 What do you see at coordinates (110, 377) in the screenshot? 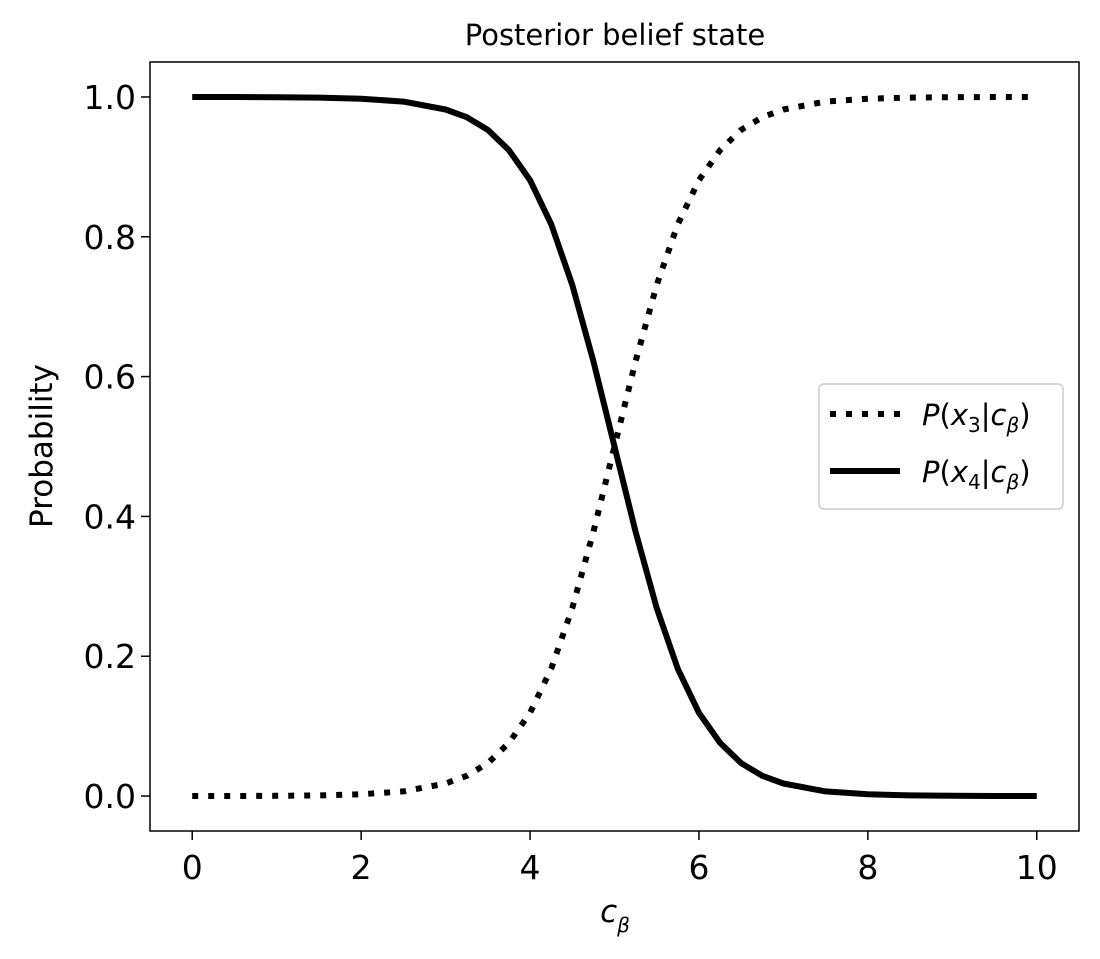
I see `y-tick-label: 0.6` at bounding box center [110, 377].